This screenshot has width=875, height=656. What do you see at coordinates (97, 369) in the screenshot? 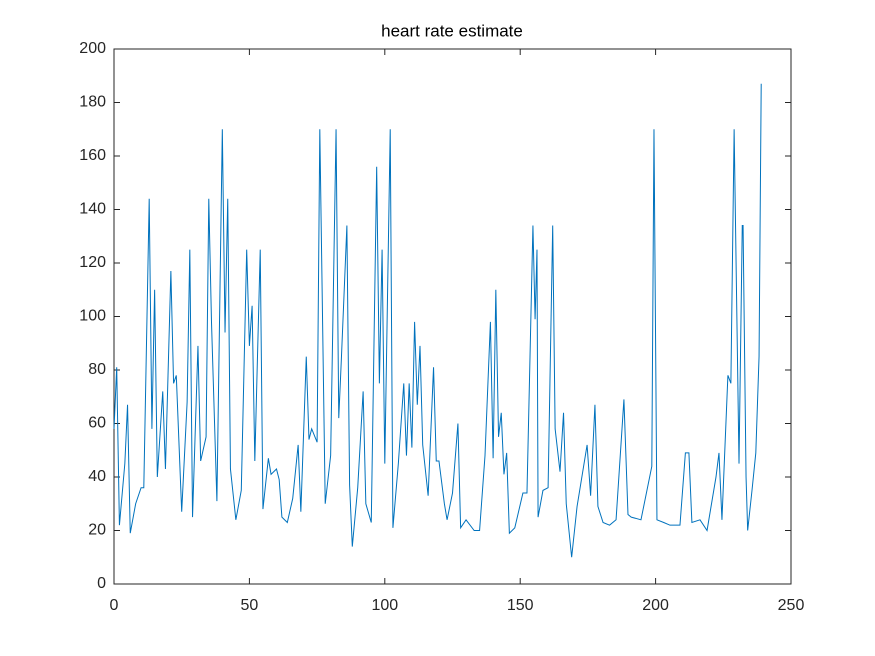
I see `y-tick-label: 80` at bounding box center [97, 369].